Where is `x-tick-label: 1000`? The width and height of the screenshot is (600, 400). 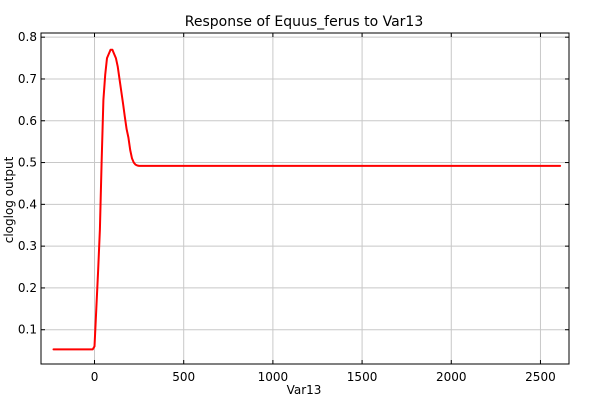 x-tick-label: 1000 is located at coordinates (273, 377).